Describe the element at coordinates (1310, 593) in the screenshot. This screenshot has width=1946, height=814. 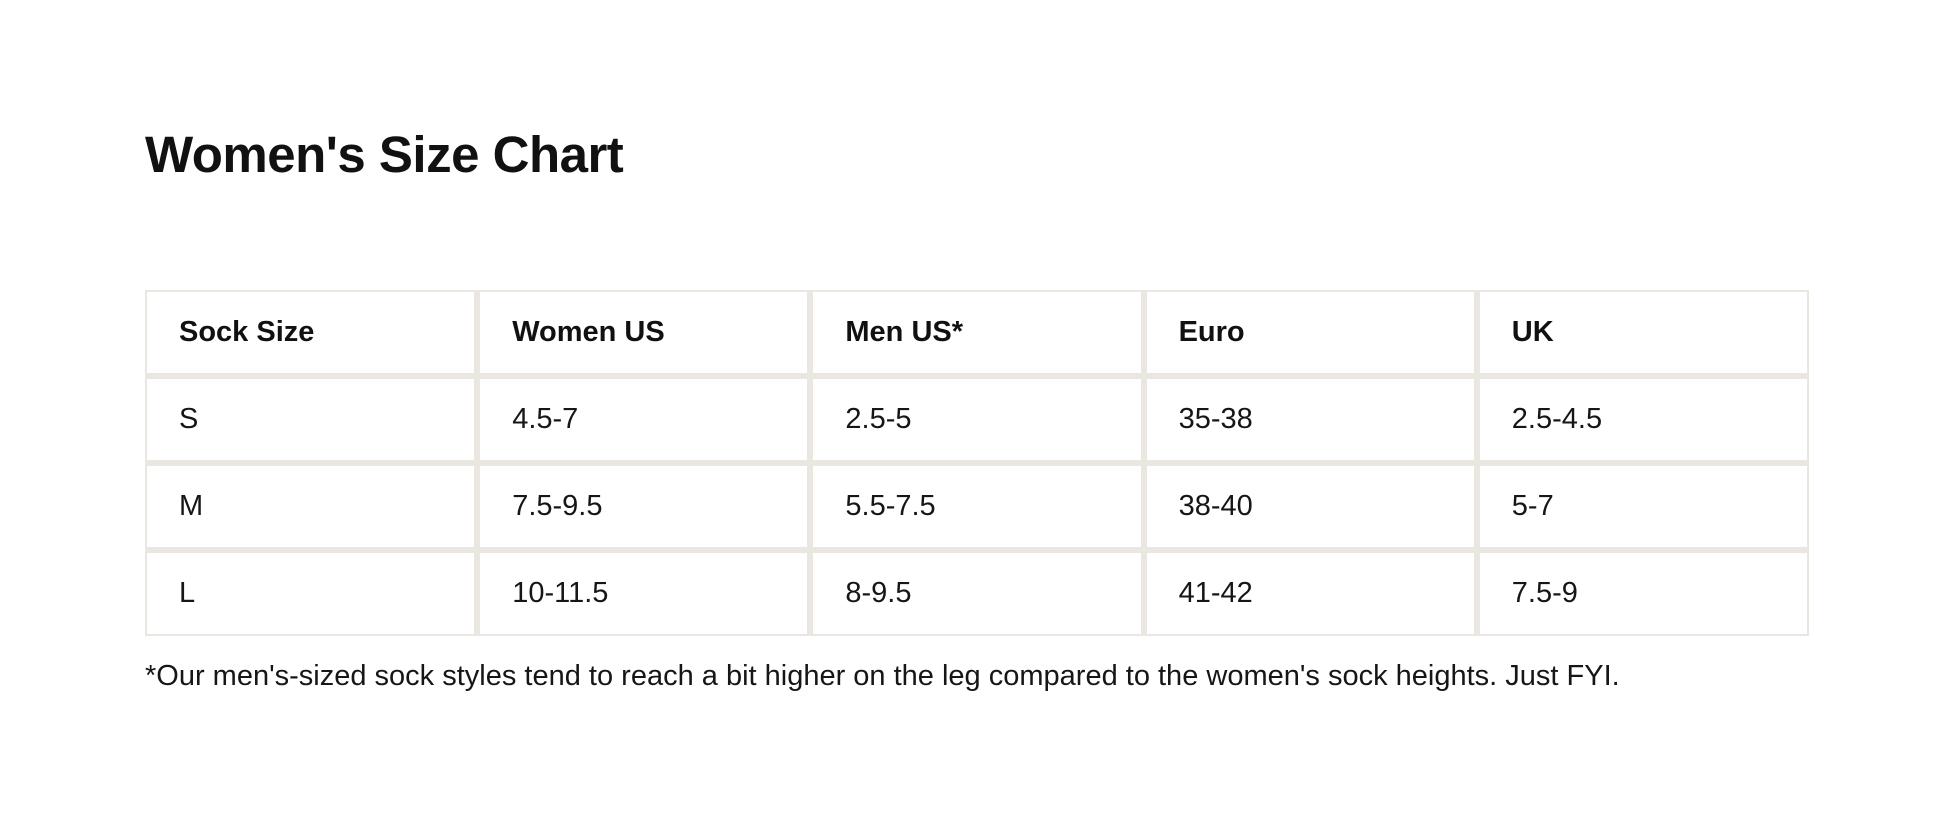
I see `row-l-euro: 41-42` at that location.